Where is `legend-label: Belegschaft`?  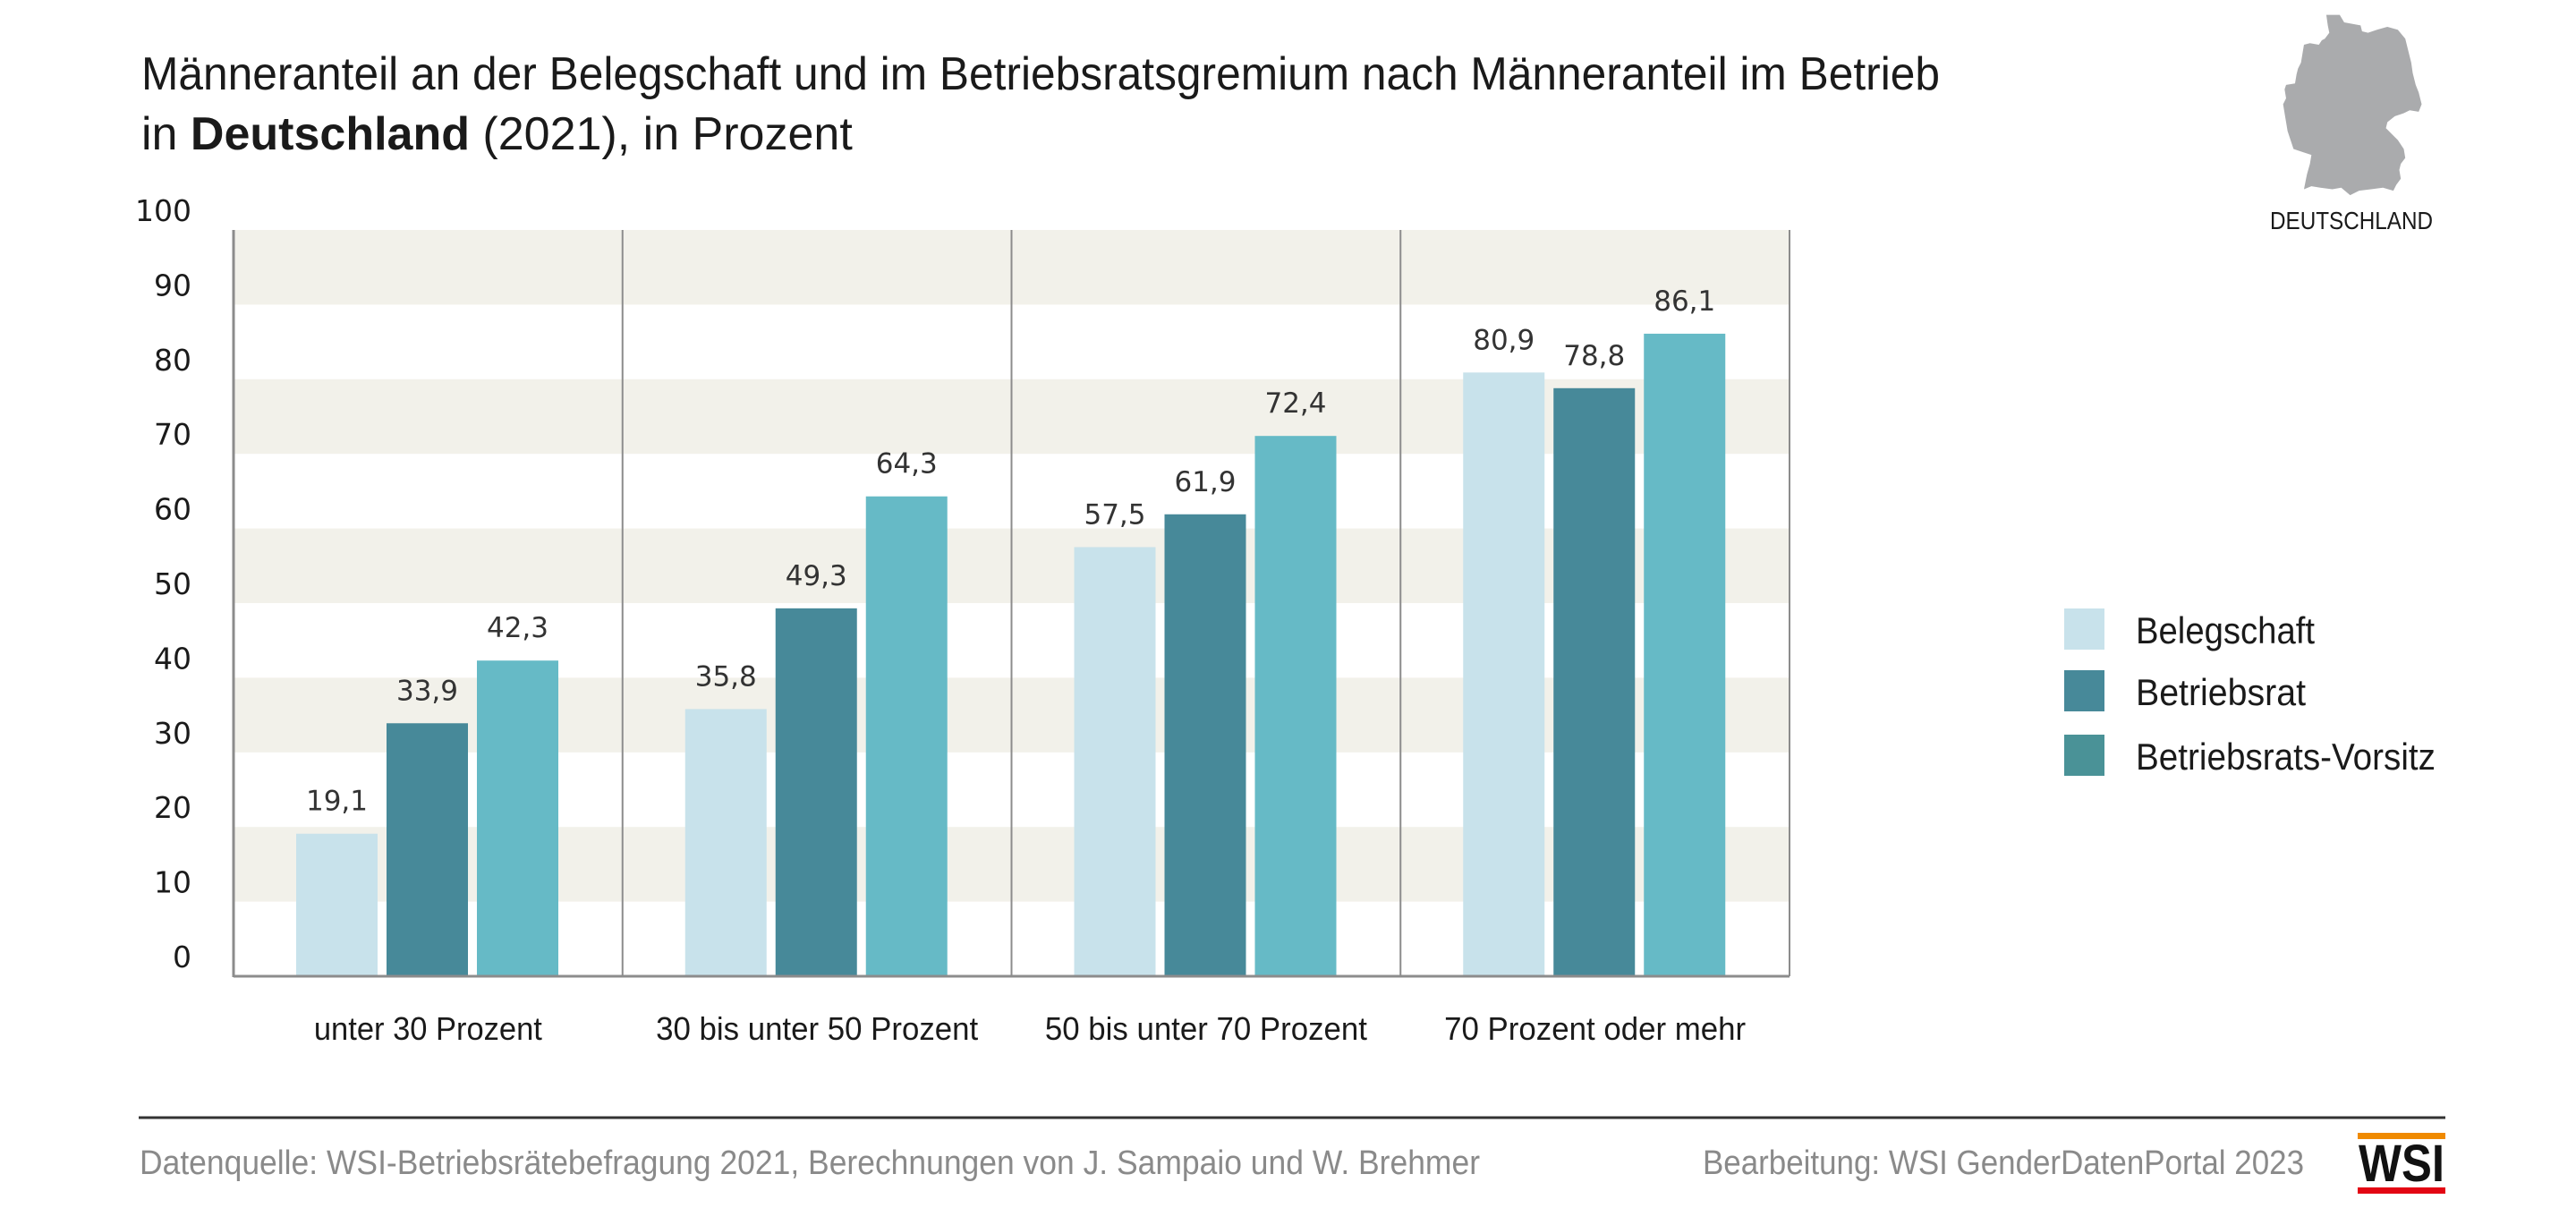 legend-label: Belegschaft is located at coordinates (2225, 630).